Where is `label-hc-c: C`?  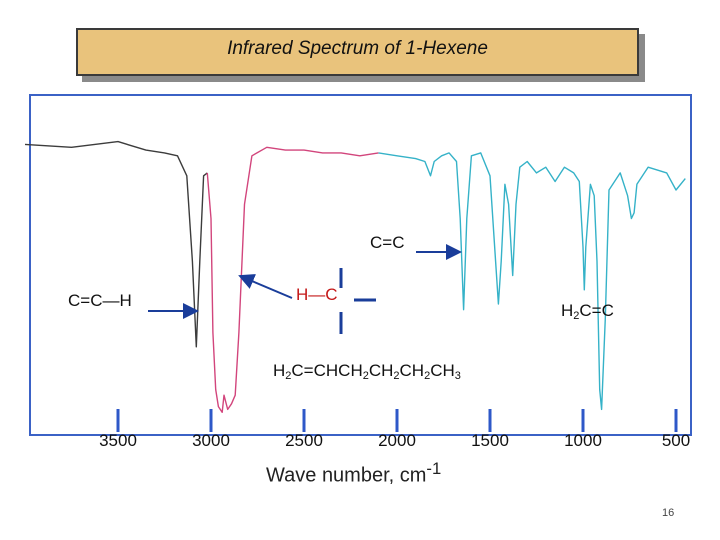 label-hc-c: C is located at coordinates (331, 294).